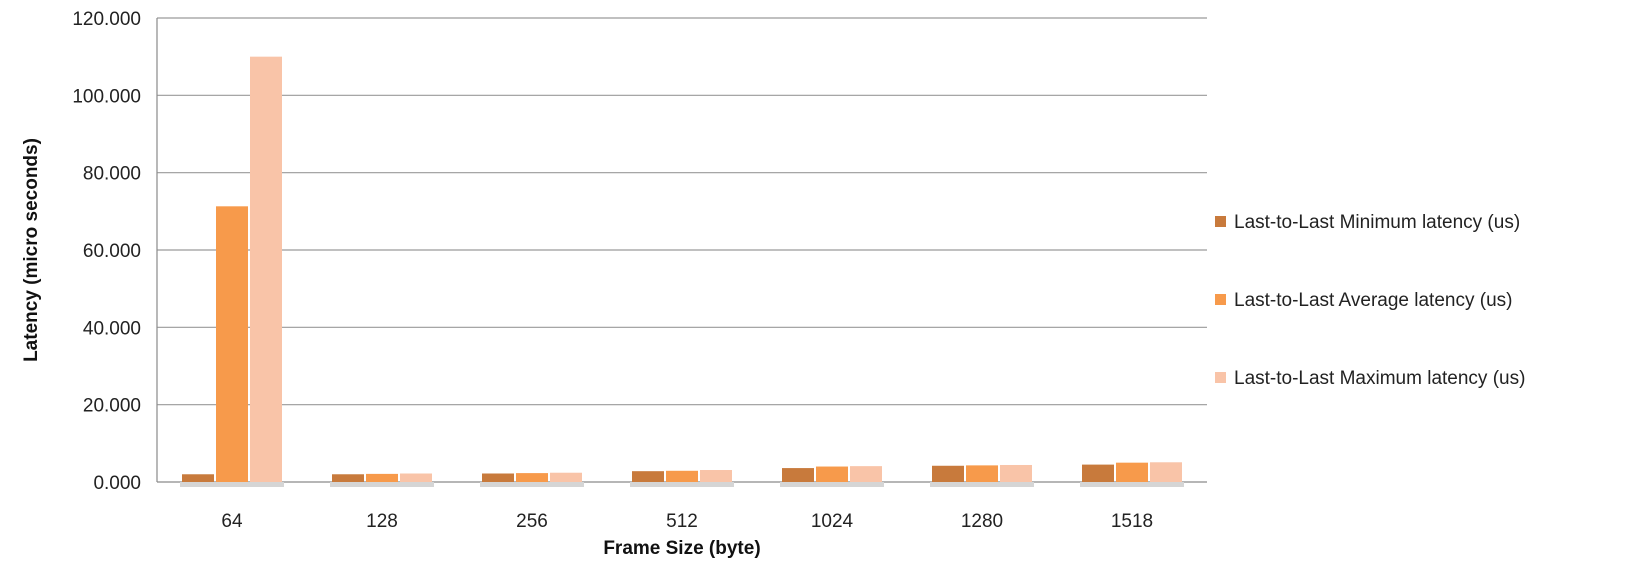 This screenshot has height=585, width=1638. Describe the element at coordinates (112, 251) in the screenshot. I see `y-tick-label: 60.000` at that location.